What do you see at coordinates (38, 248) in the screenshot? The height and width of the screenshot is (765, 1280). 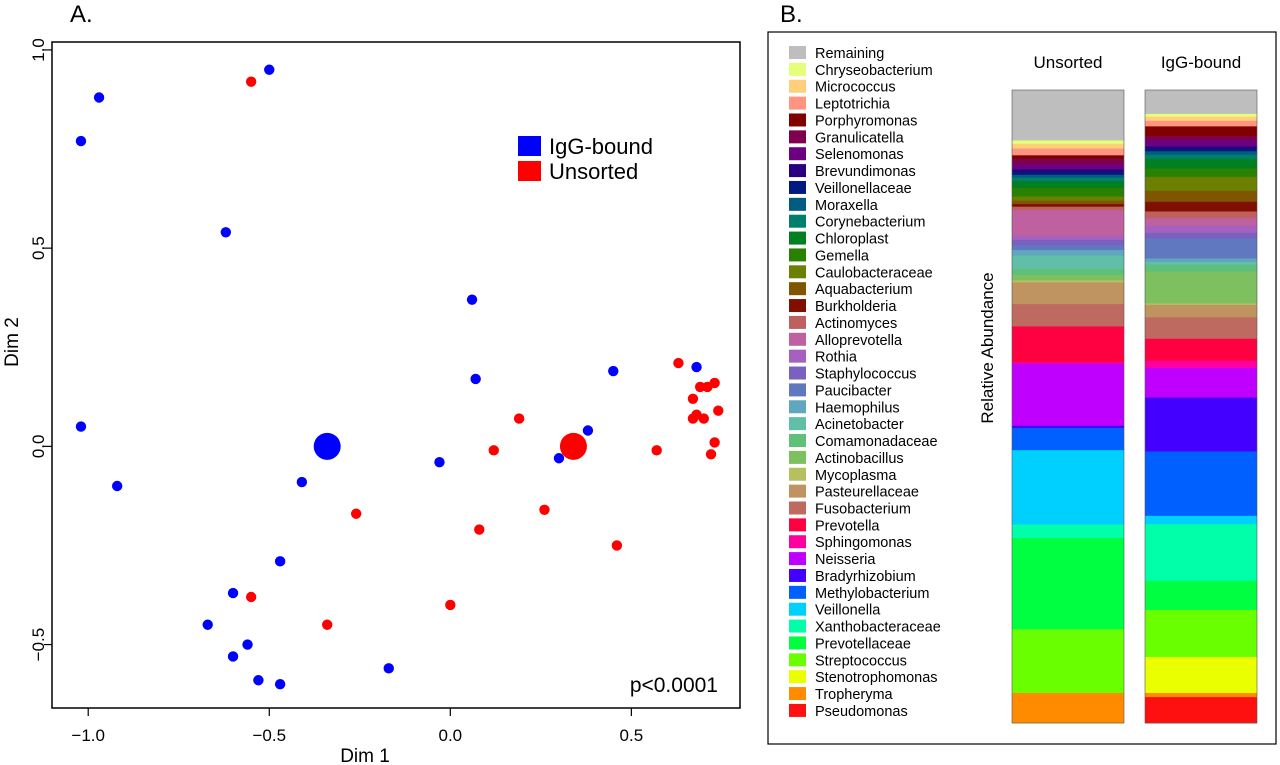 I see `y-tick-label: 0.5` at bounding box center [38, 248].